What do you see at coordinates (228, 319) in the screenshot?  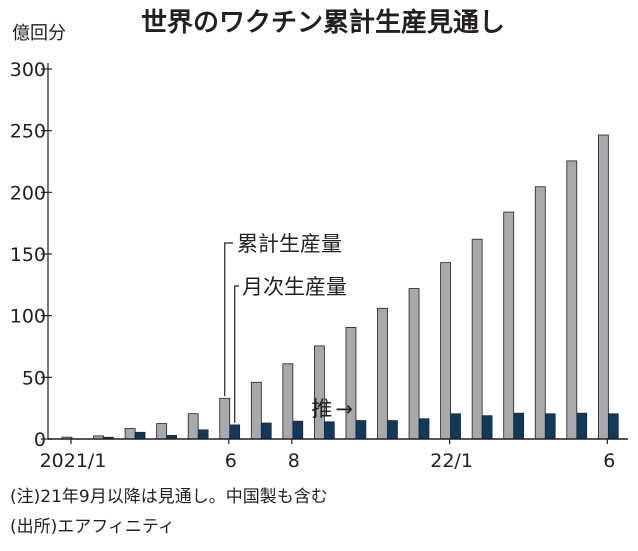 I see `legend-leader-cumulative` at bounding box center [228, 319].